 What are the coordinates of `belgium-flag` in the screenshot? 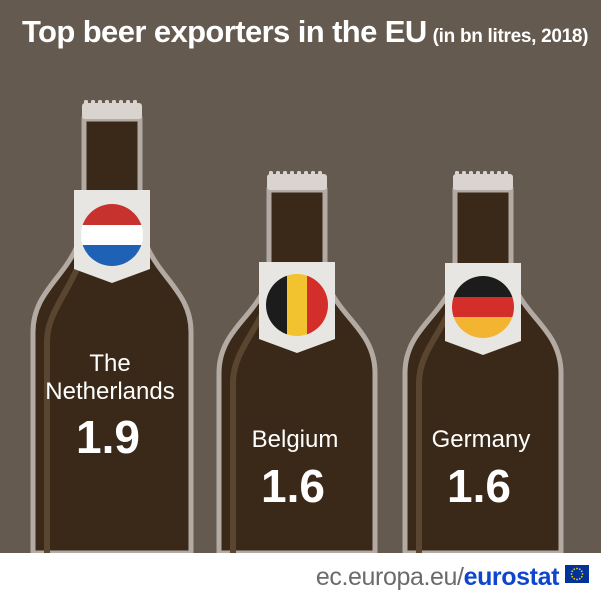 It's located at (297, 305).